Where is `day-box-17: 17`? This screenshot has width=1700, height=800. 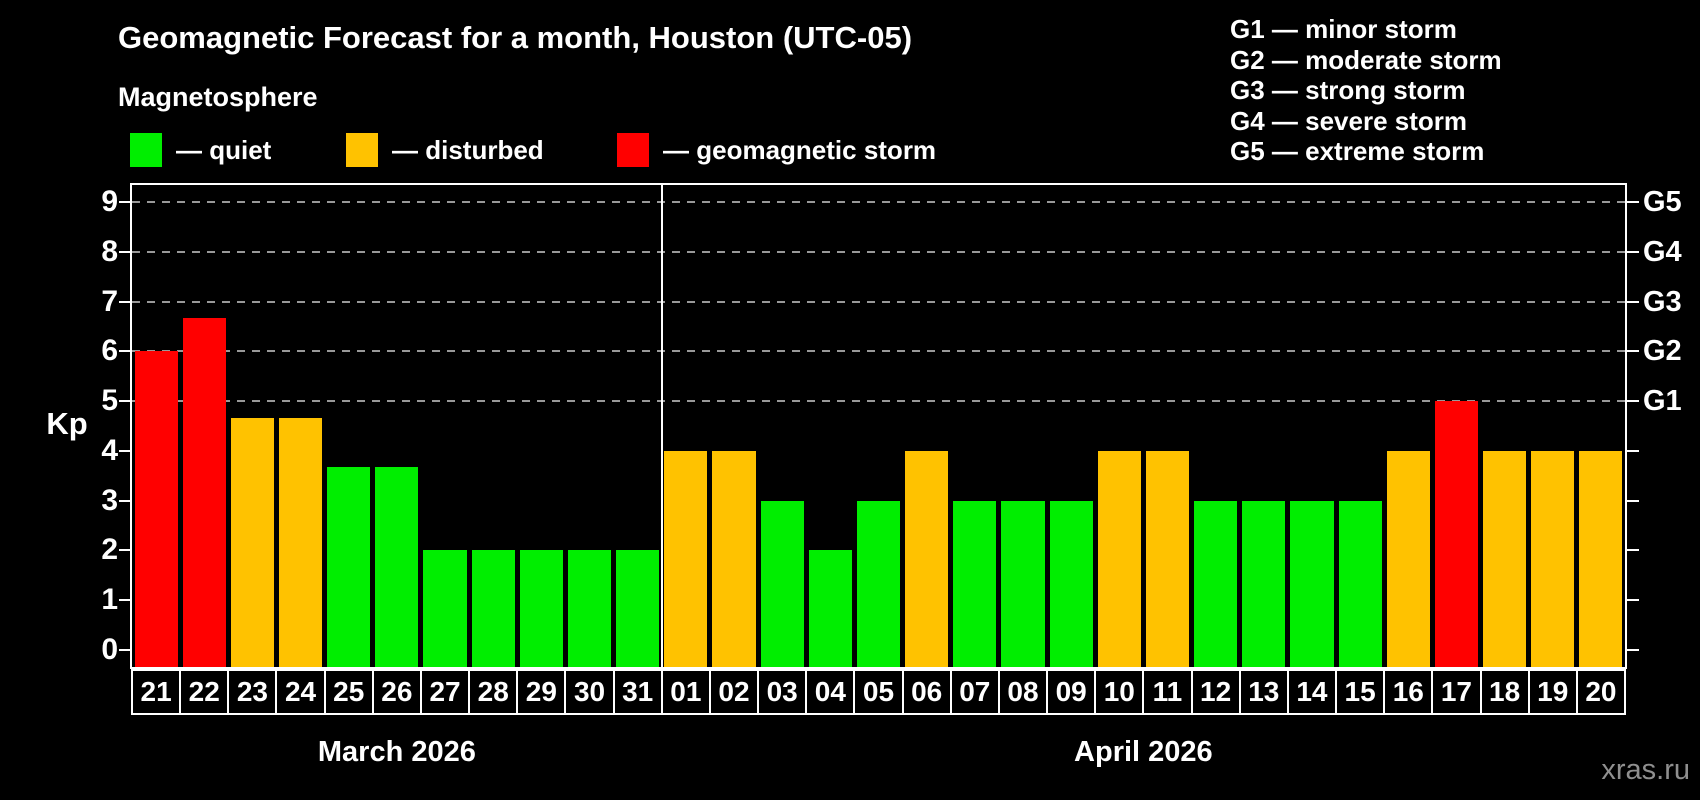
day-box-17: 17 is located at coordinates (1456, 692).